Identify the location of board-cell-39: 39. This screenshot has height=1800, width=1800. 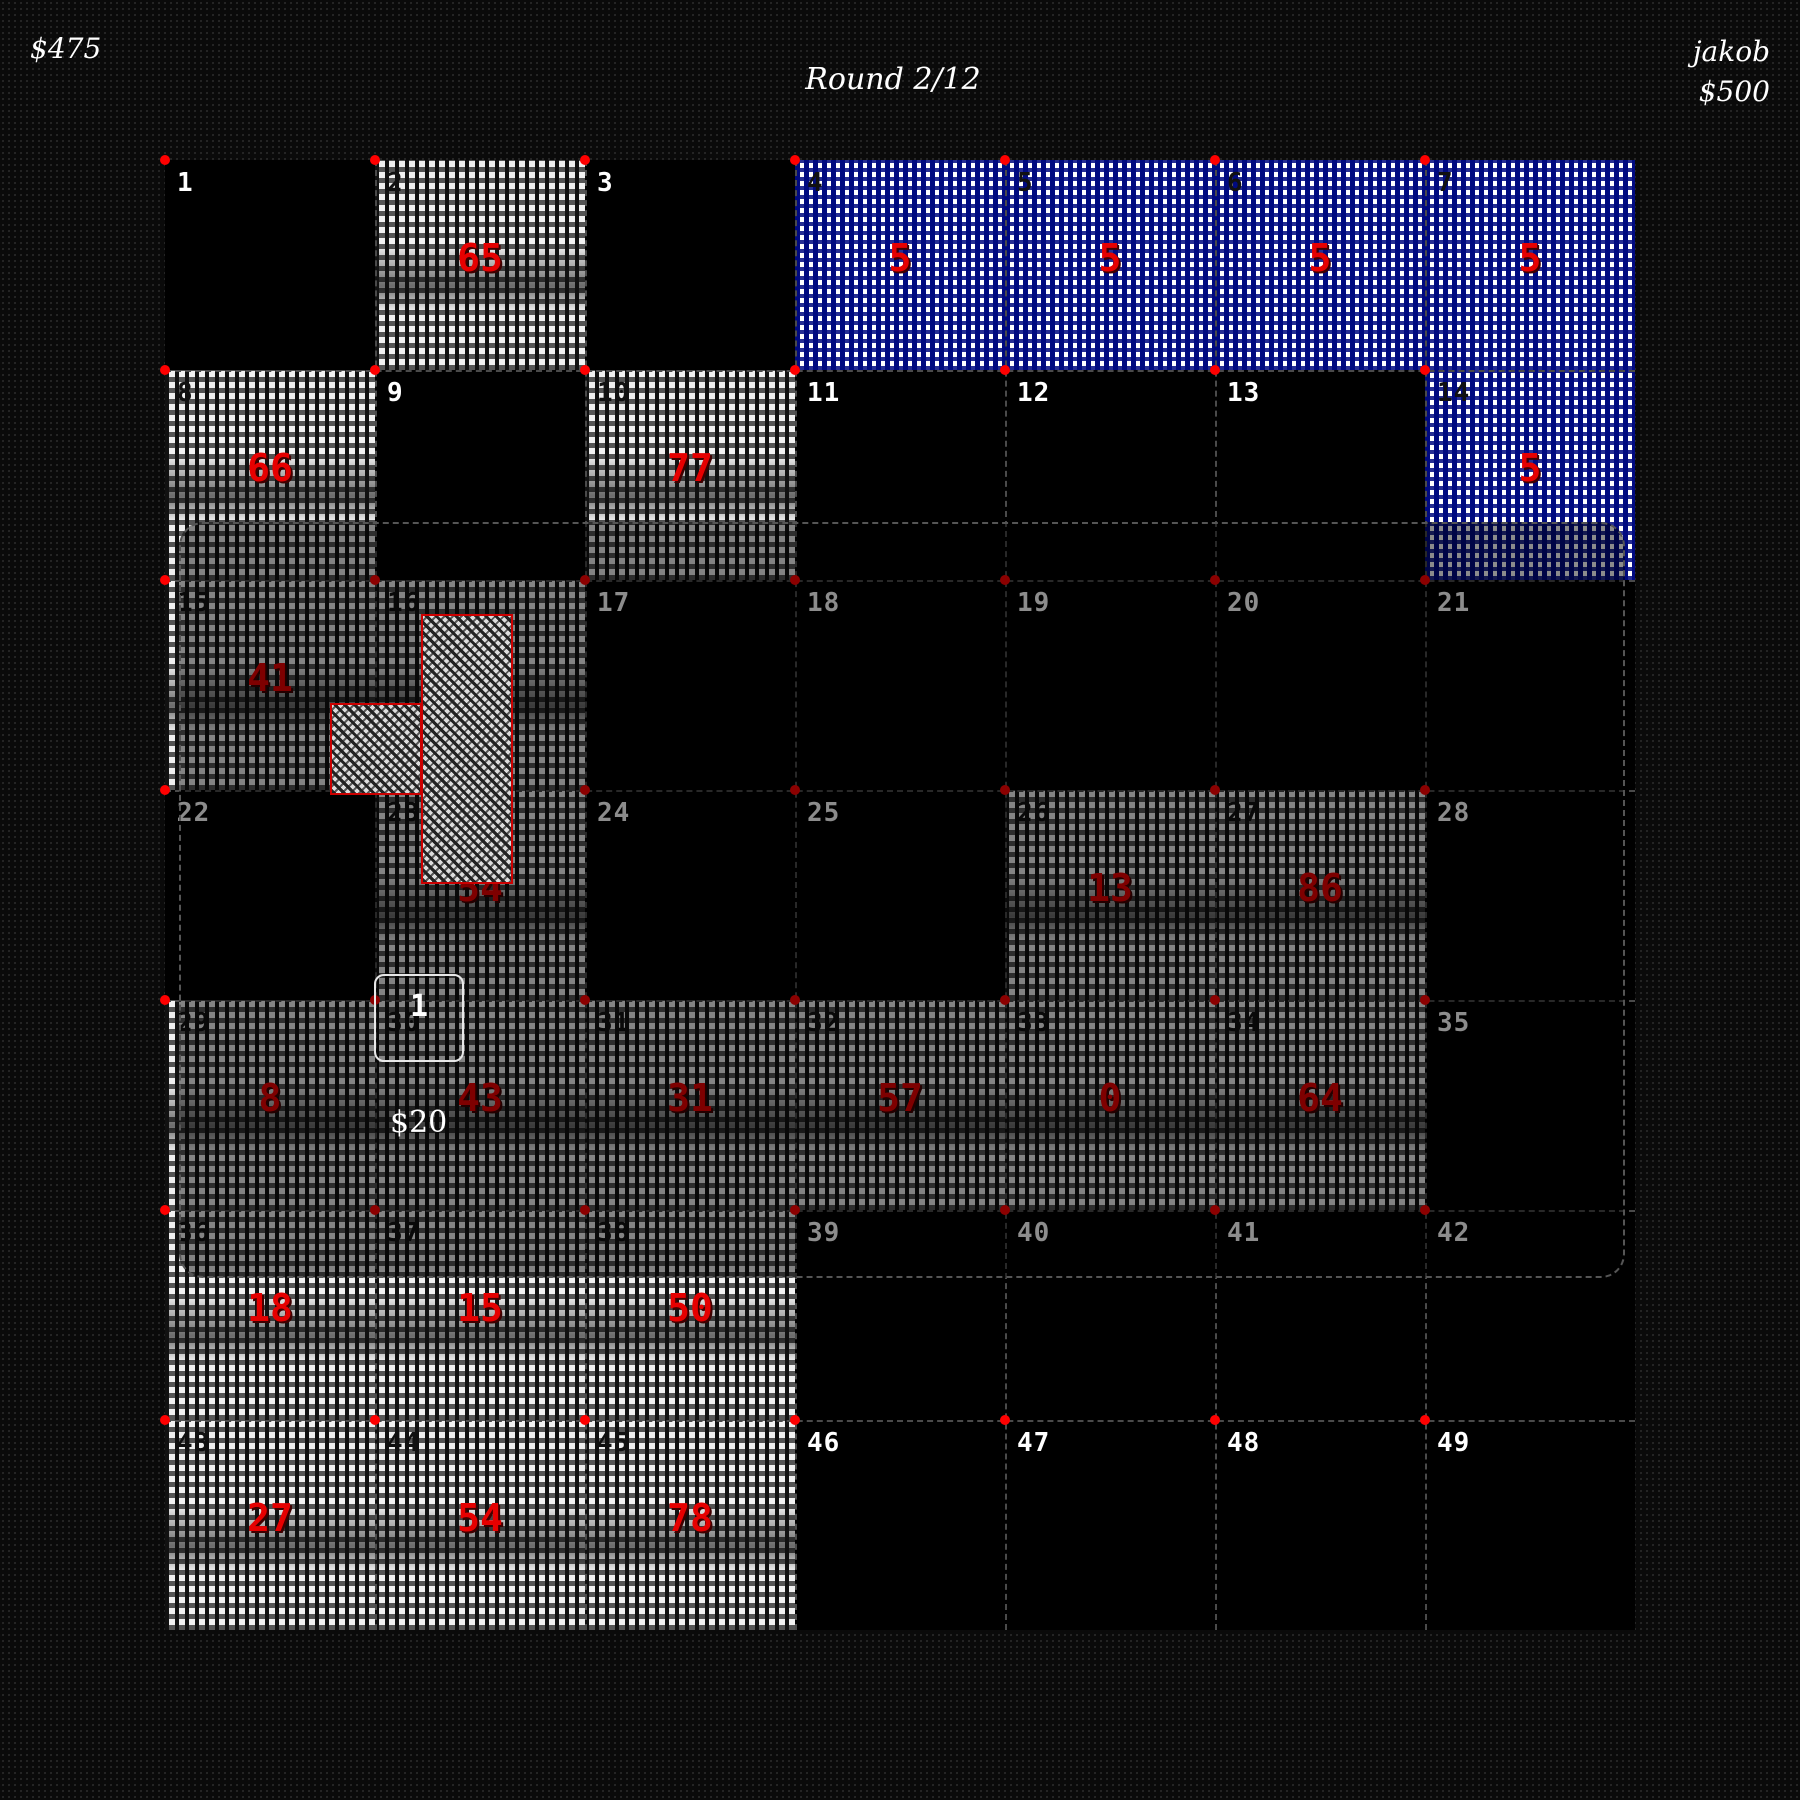
(900, 1315).